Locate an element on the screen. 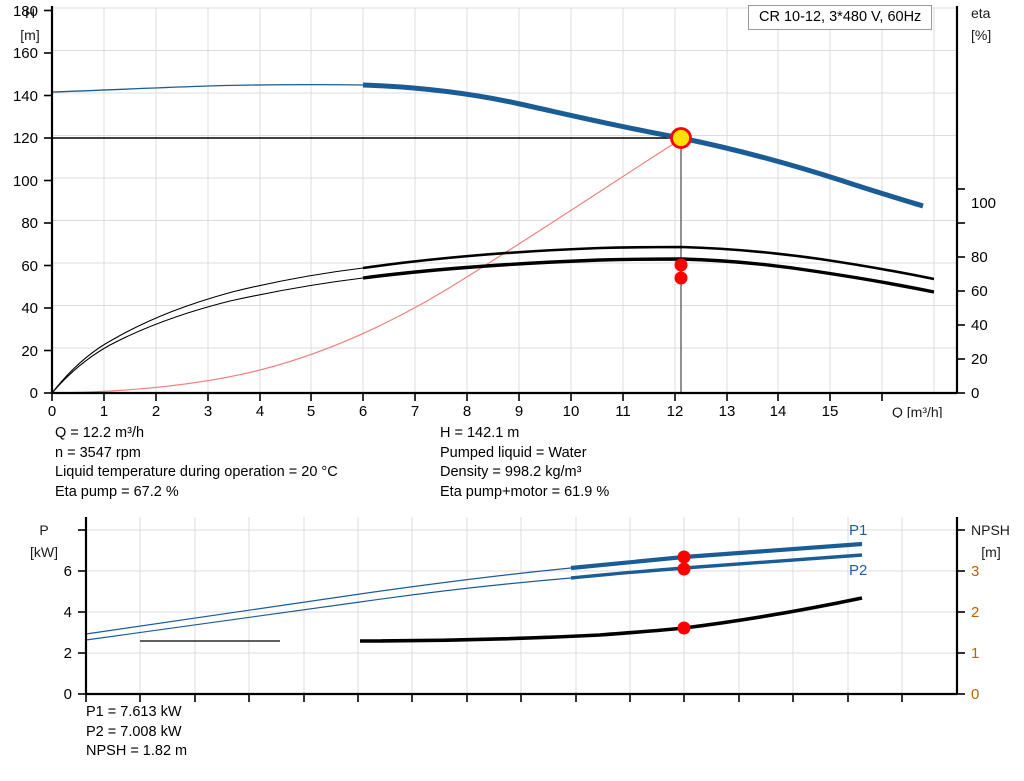 The width and height of the screenshot is (1024, 781). lower-ytick-0: 0 is located at coordinates (68, 694).